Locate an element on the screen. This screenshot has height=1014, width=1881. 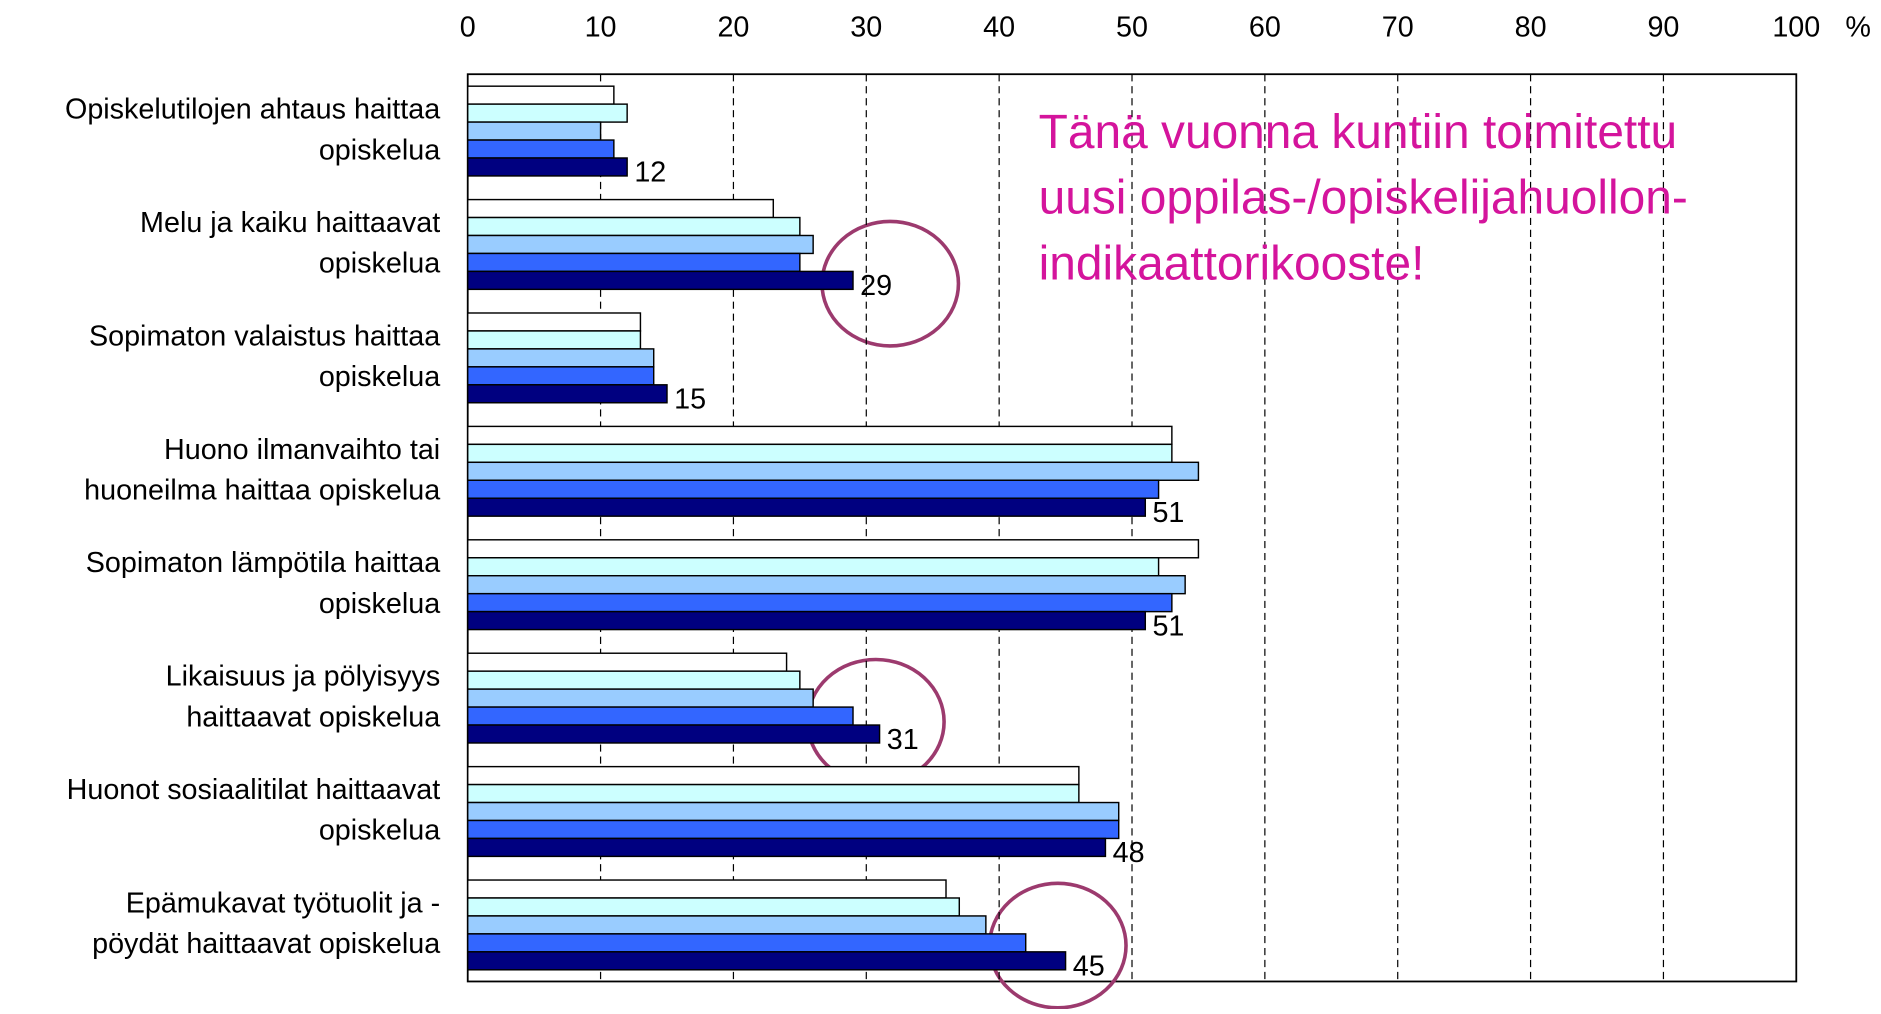
y-tick-label: Melu ja kaiku haittaavat opiskelua is located at coordinates (290, 243).